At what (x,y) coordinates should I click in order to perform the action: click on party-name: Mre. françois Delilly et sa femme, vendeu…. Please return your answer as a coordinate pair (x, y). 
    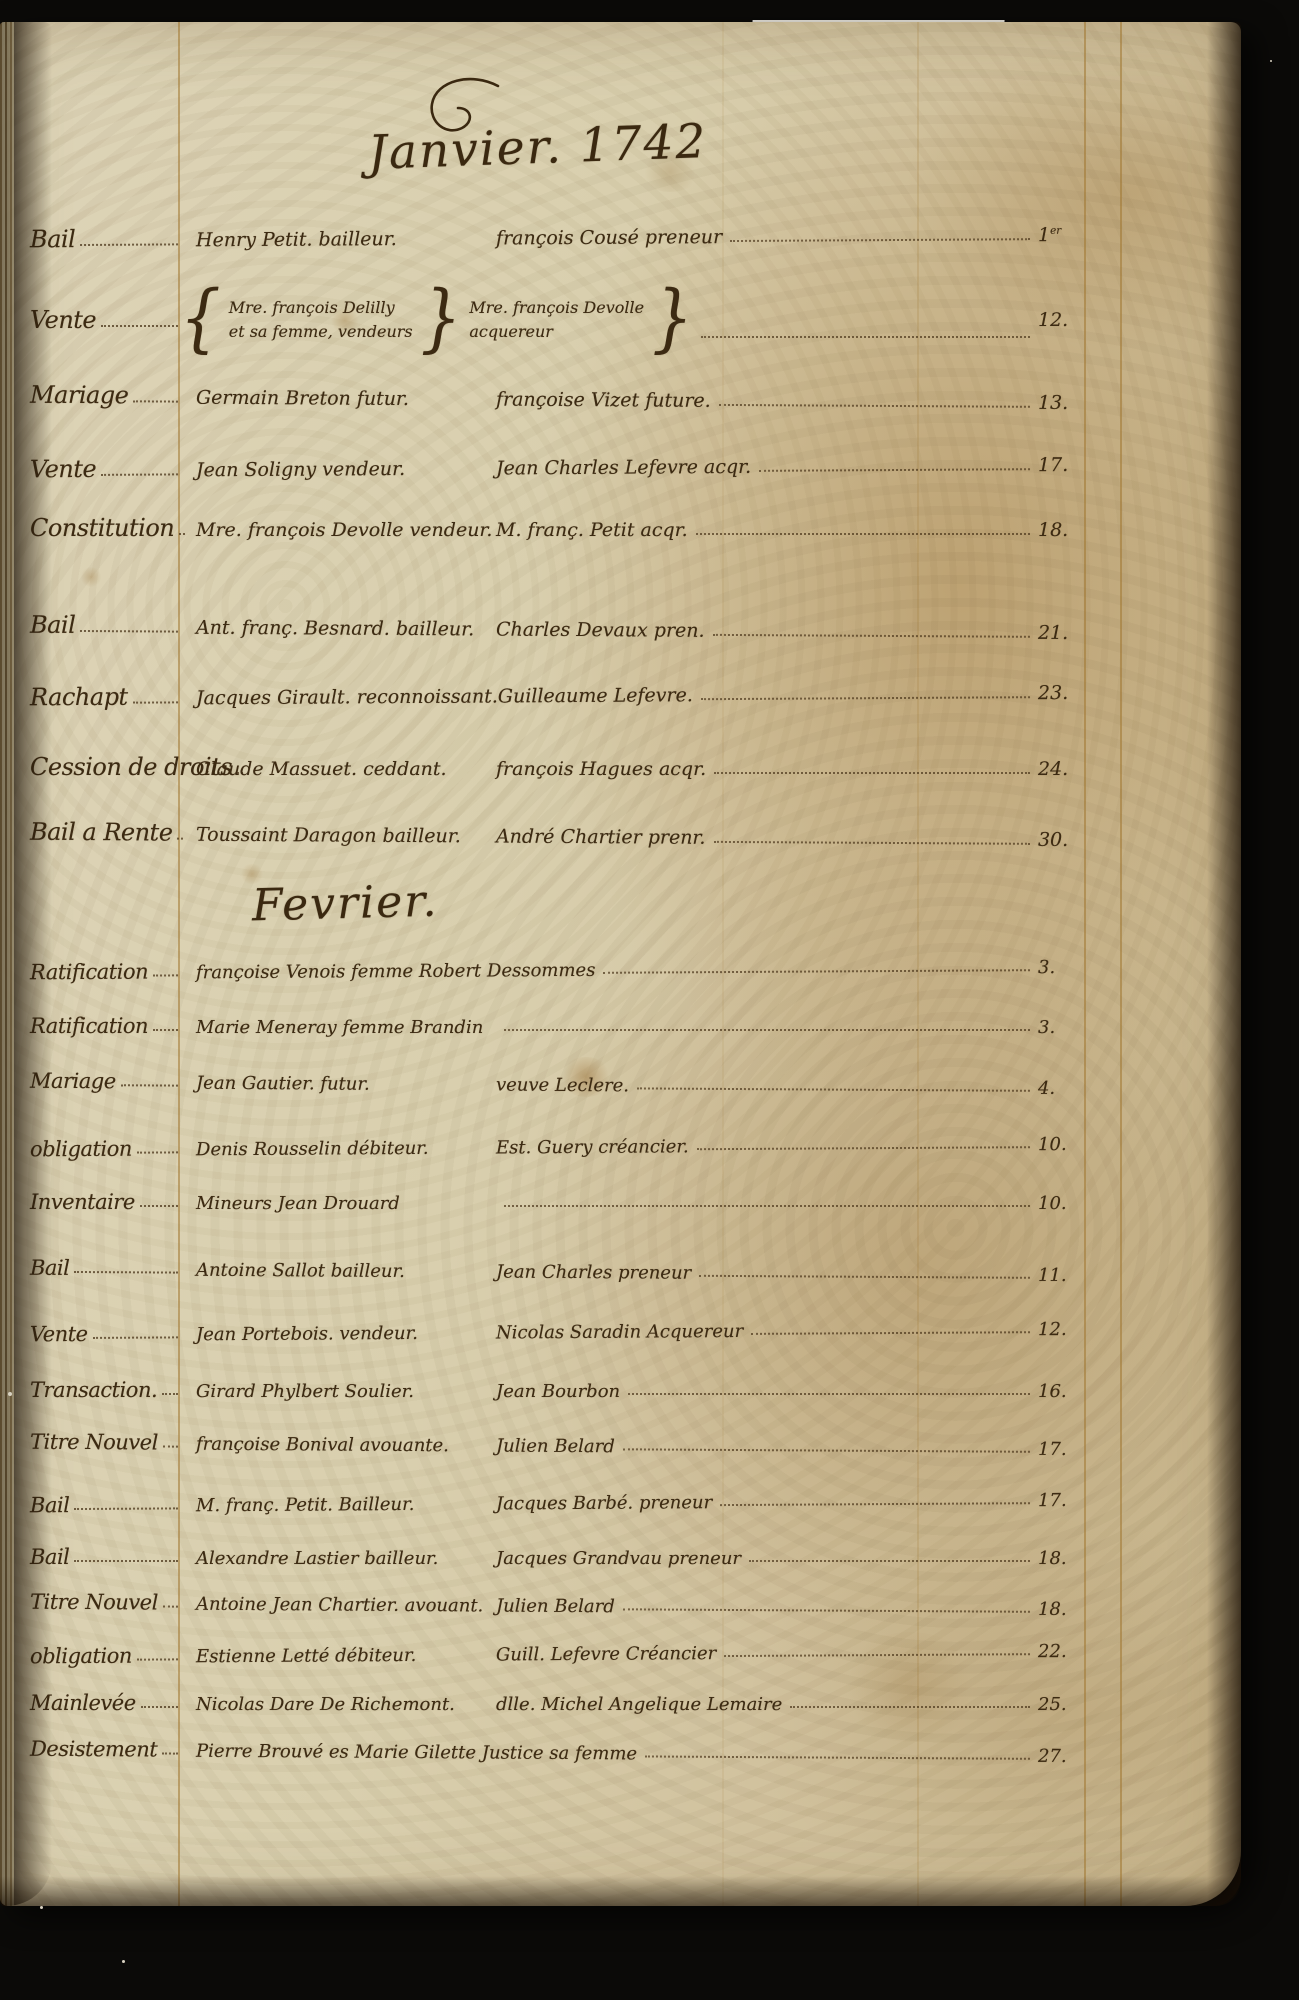
    Looking at the image, I should click on (321, 319).